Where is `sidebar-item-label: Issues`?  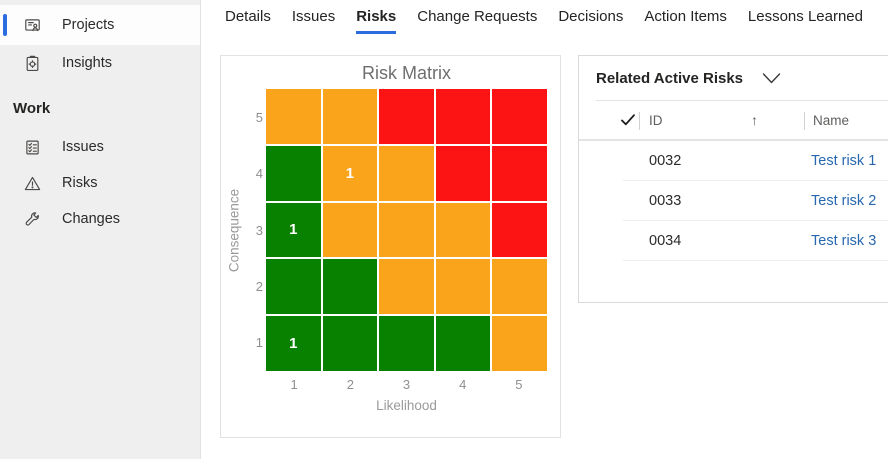
sidebar-item-label: Issues is located at coordinates (83, 147).